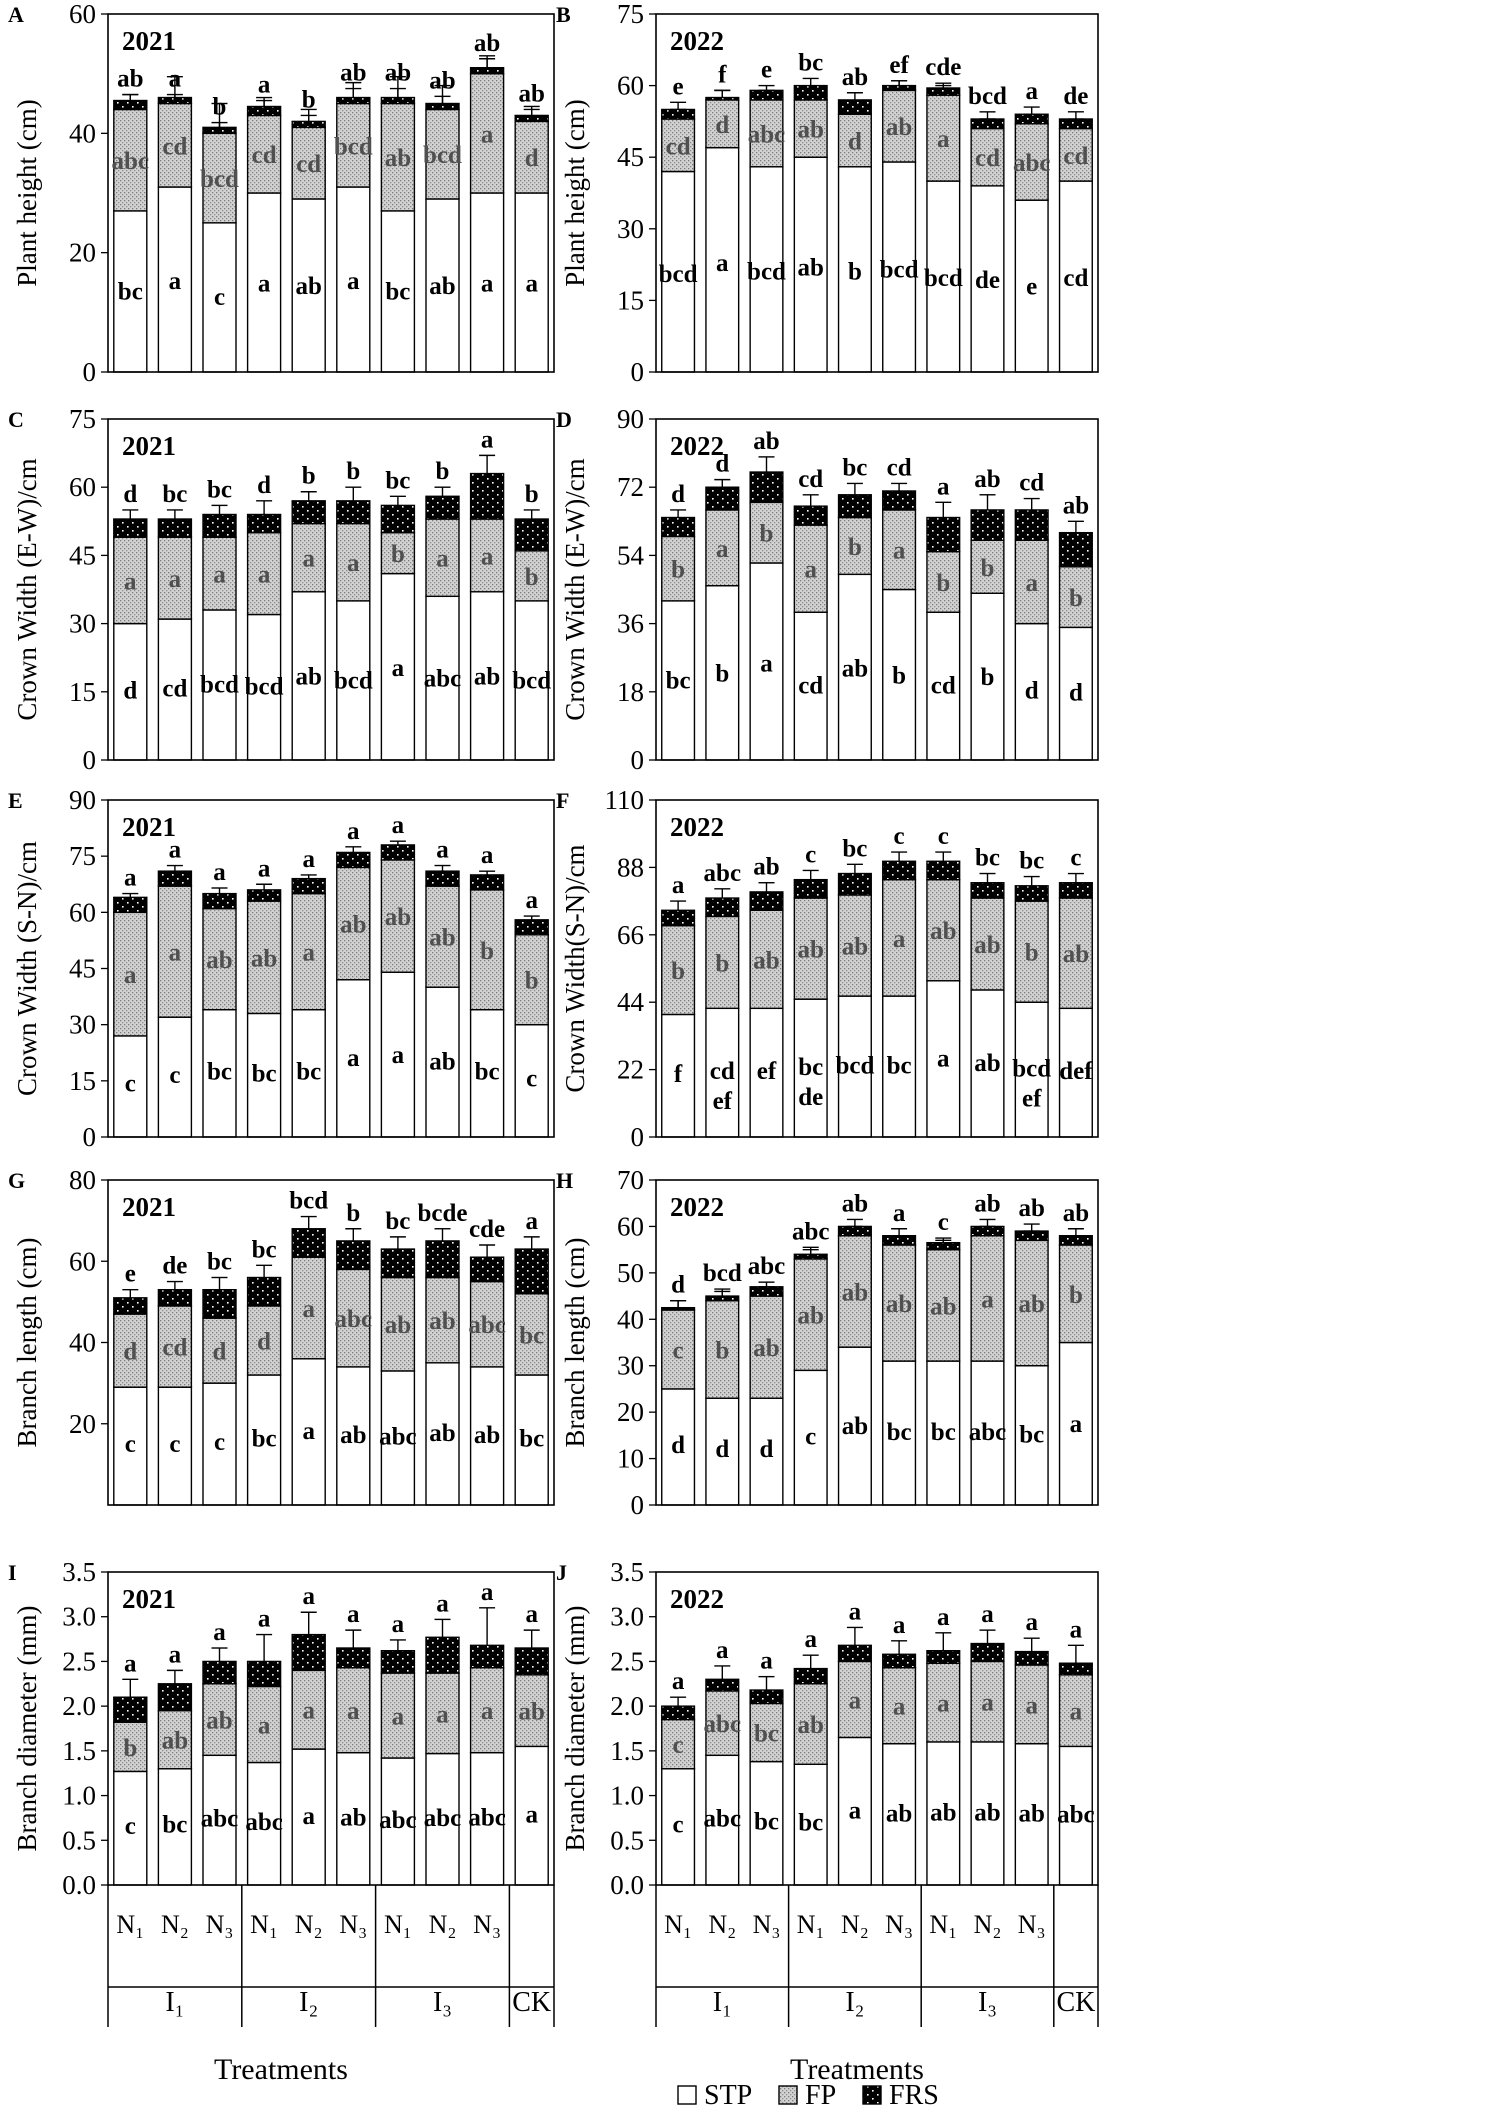 The height and width of the screenshot is (2128, 1491). I want to click on y-tick-label: 0, so click(638, 1505).